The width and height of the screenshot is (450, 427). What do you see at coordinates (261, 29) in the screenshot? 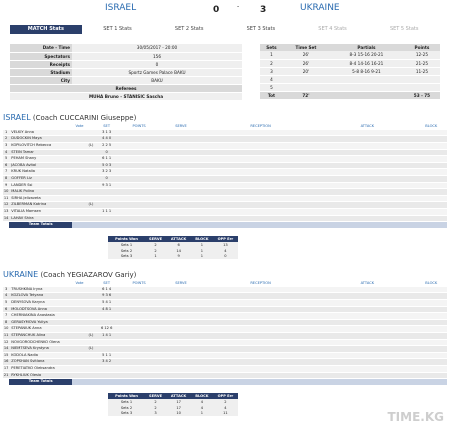
I see `tab-set-3: SET 3 Stats` at bounding box center [261, 29].